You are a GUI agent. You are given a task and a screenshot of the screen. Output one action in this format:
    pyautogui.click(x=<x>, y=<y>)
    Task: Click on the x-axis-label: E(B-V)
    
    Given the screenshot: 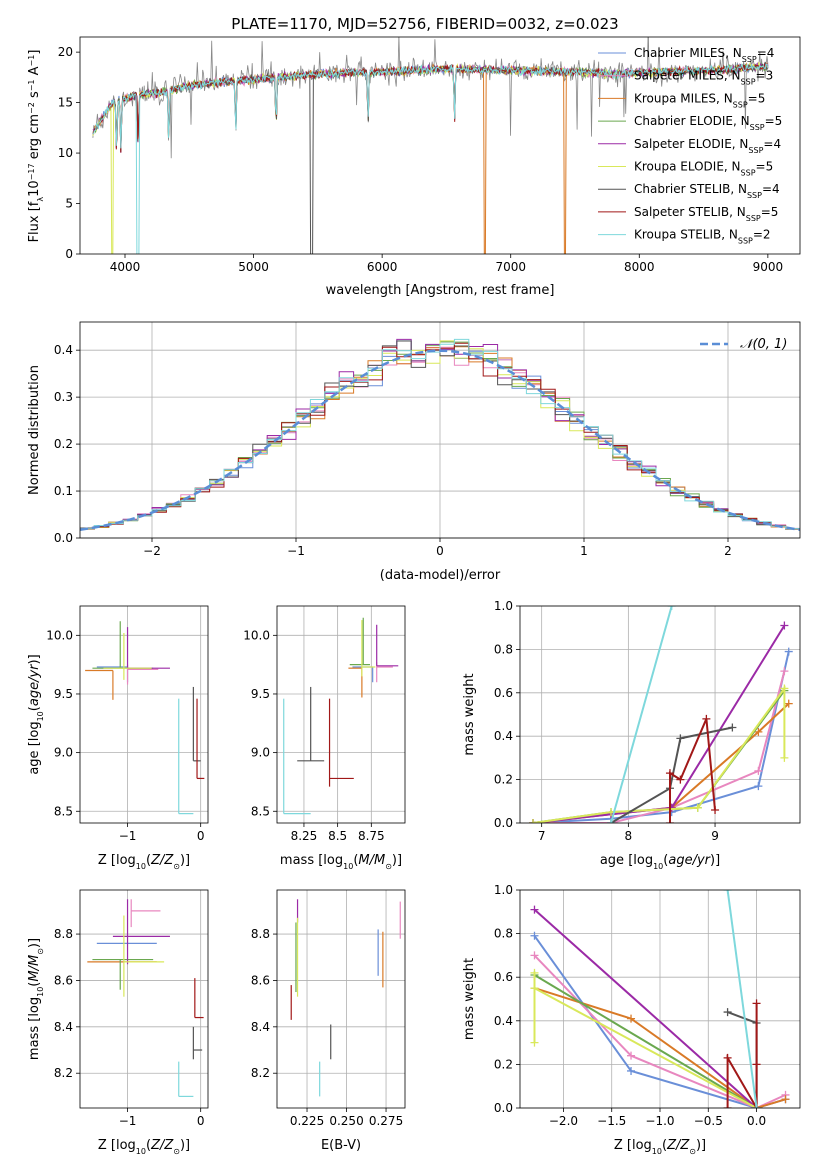 What is the action you would take?
    pyautogui.click(x=341, y=1145)
    